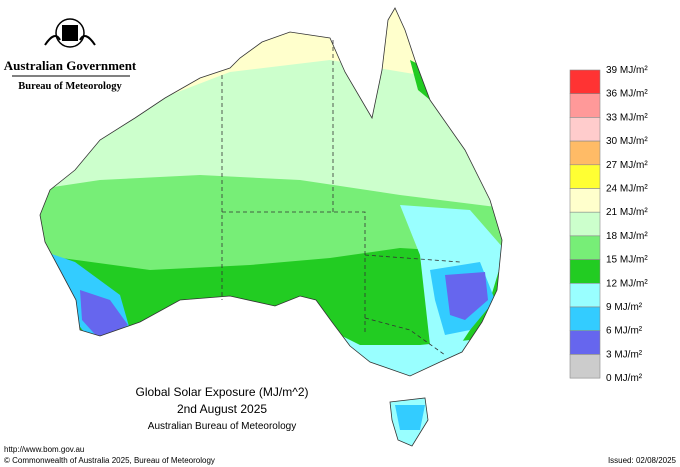 This screenshot has width=680, height=467. Describe the element at coordinates (222, 426) in the screenshot. I see `map-source: Australian Bureau of Meteorology` at that location.